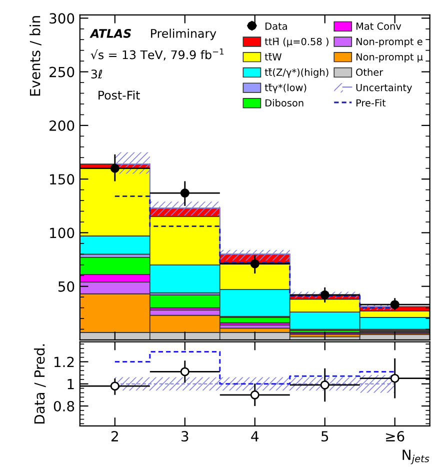  Describe the element at coordinates (285, 89) in the screenshot. I see `legend-label: tt̄γ*(low)` at that location.